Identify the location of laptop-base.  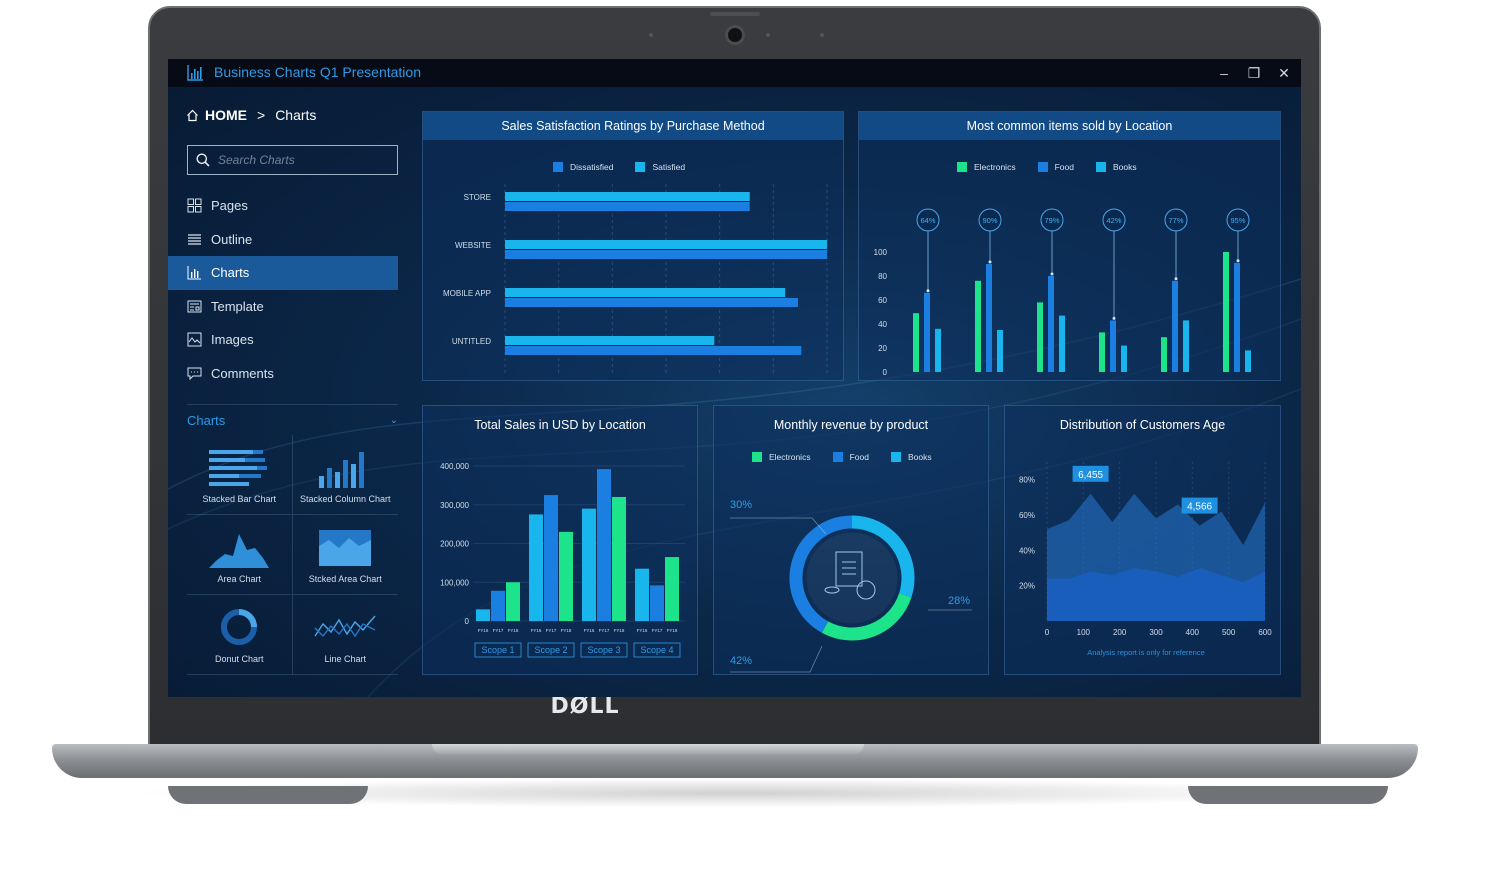
(735, 761).